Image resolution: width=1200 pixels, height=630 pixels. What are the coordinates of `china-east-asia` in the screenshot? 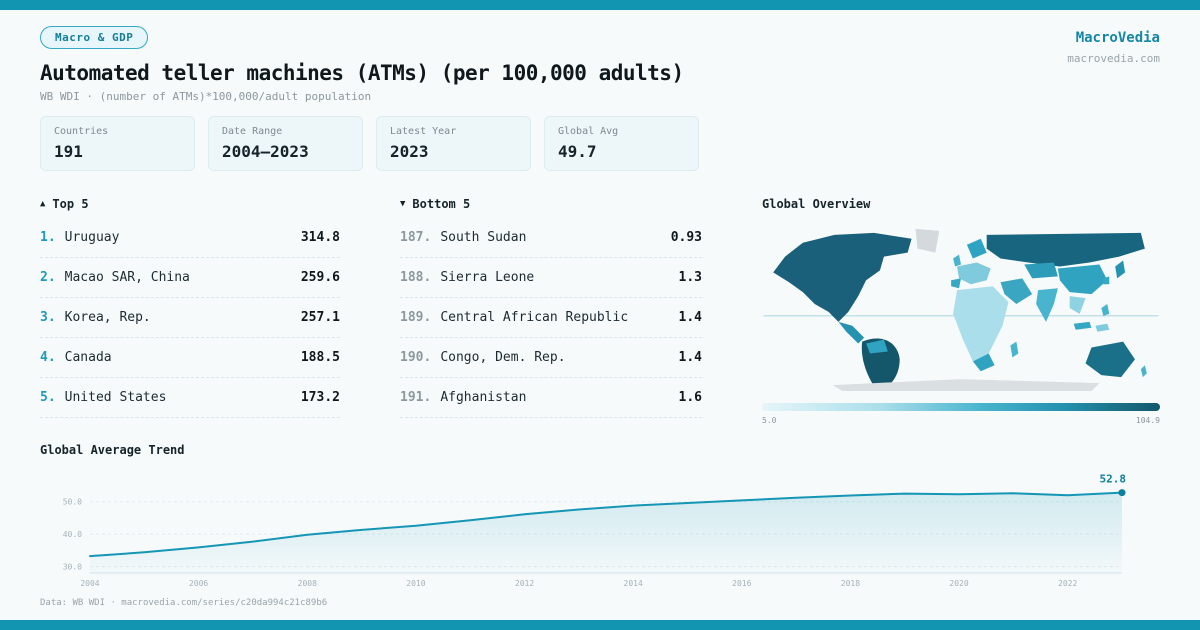 It's located at (1082, 279).